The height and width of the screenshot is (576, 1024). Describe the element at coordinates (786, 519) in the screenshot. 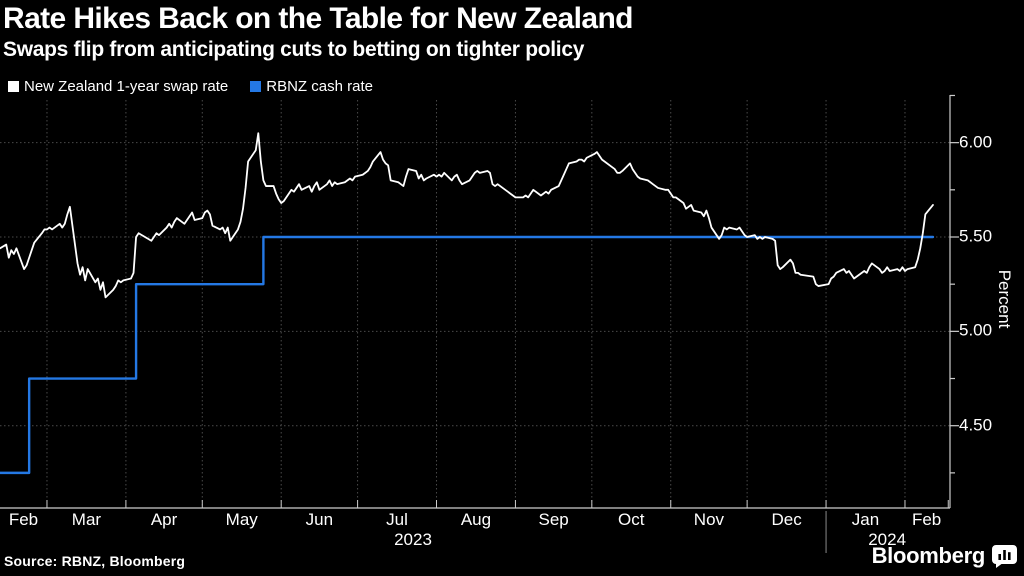

I see `x-tick-label: Dec` at that location.